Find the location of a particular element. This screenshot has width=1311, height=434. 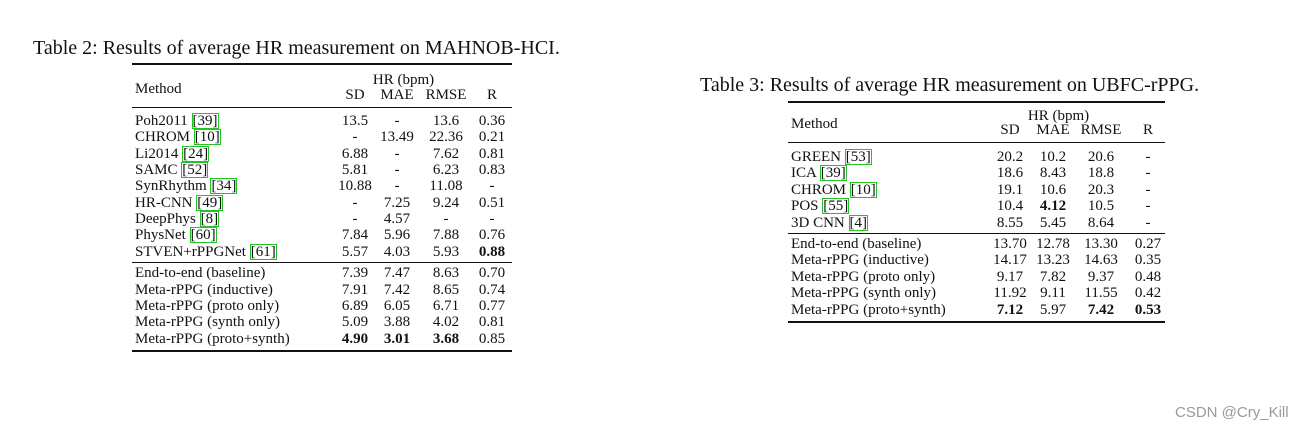

method-cell: Meta-rPPG (proto only) is located at coordinates (863, 276).